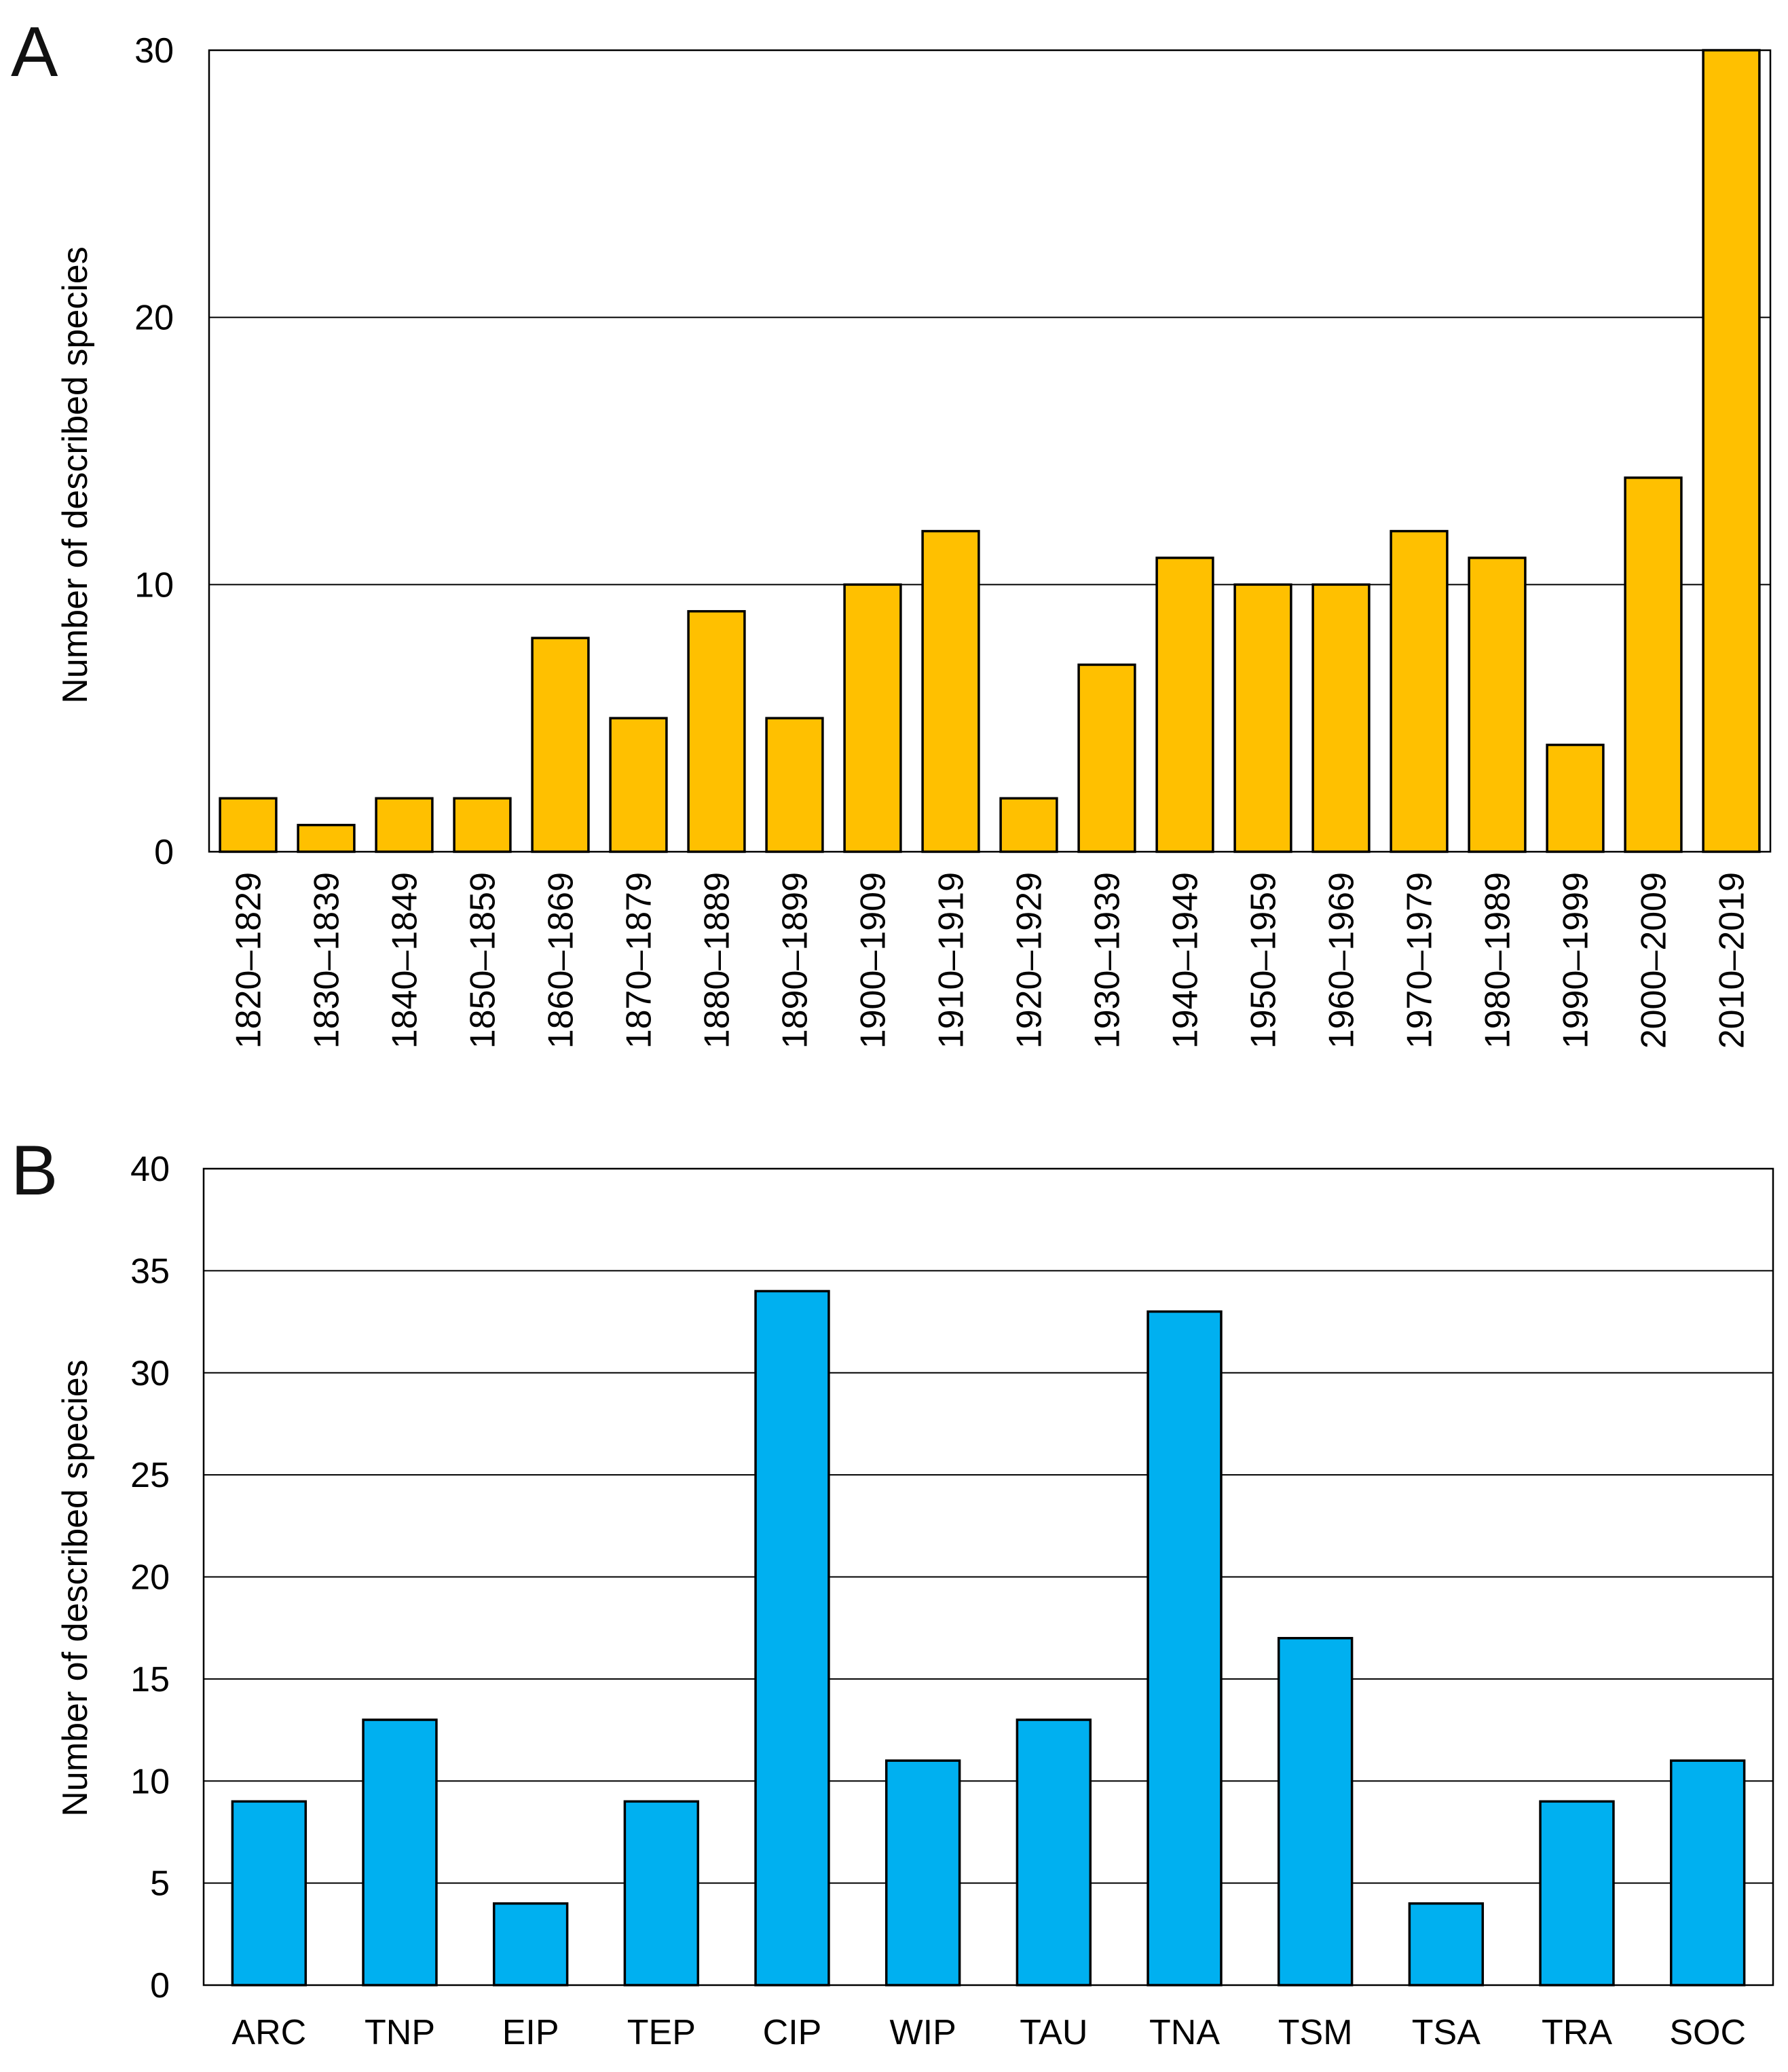  I want to click on bar-wip, so click(922, 1872).